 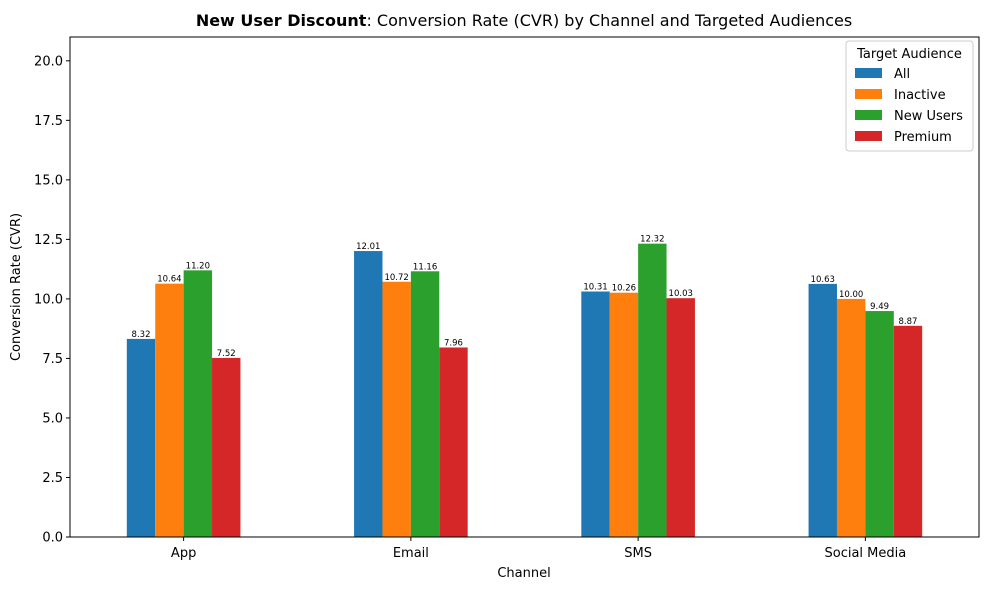 I want to click on y-tick-label: 12.5, so click(x=48, y=240).